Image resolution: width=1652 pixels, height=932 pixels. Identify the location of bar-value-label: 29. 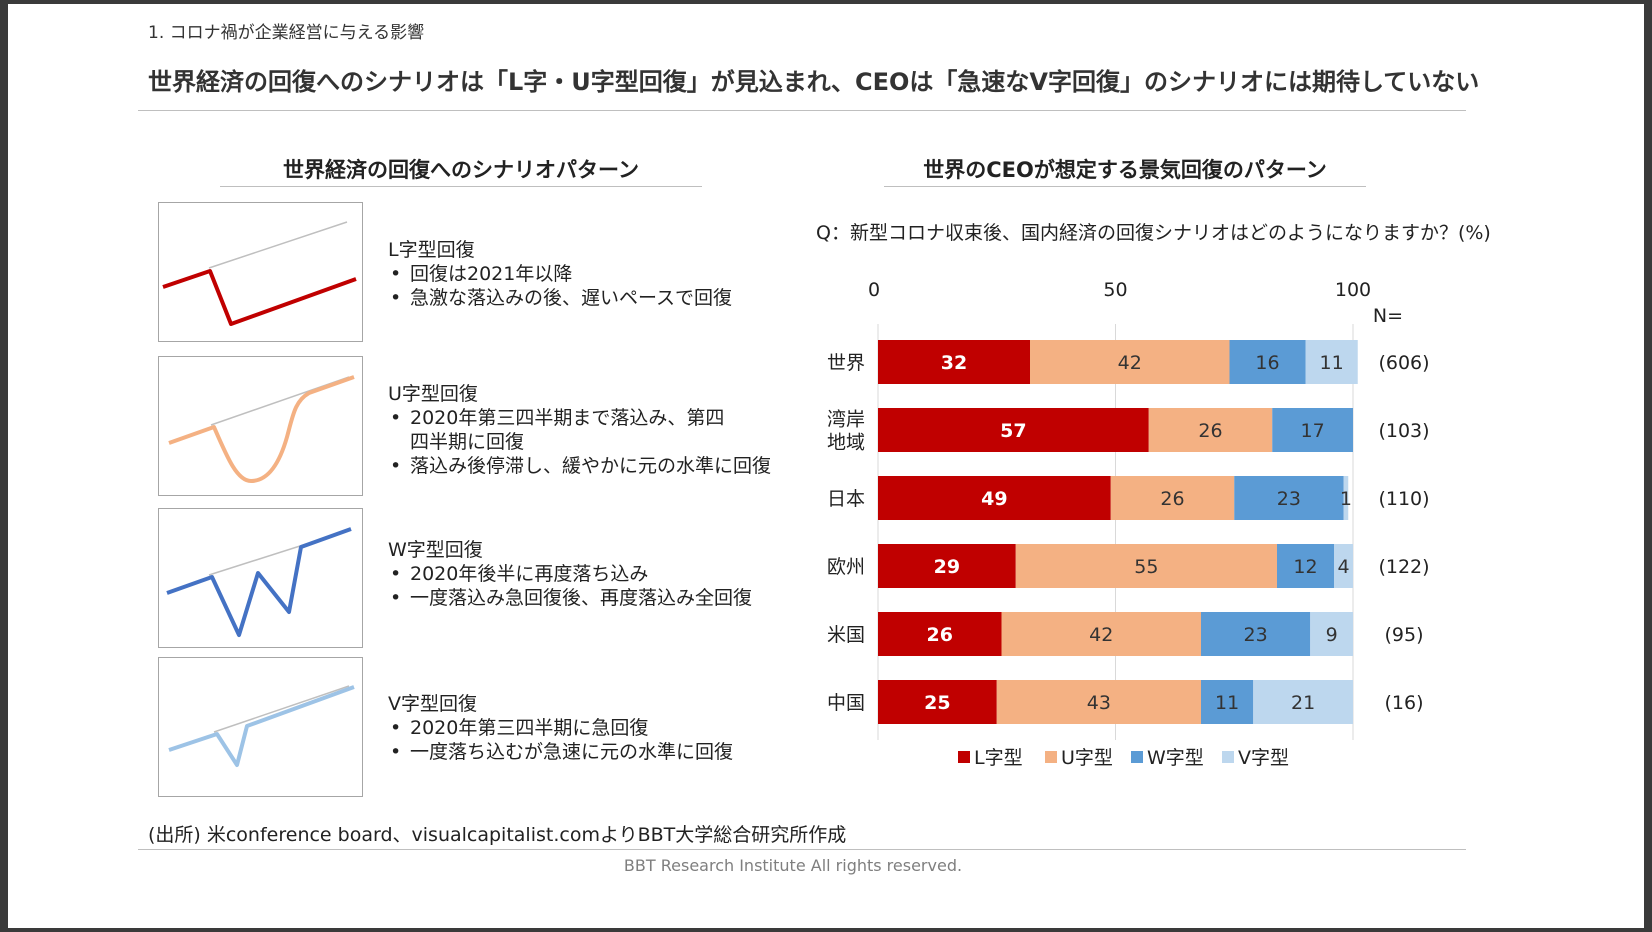
(947, 567).